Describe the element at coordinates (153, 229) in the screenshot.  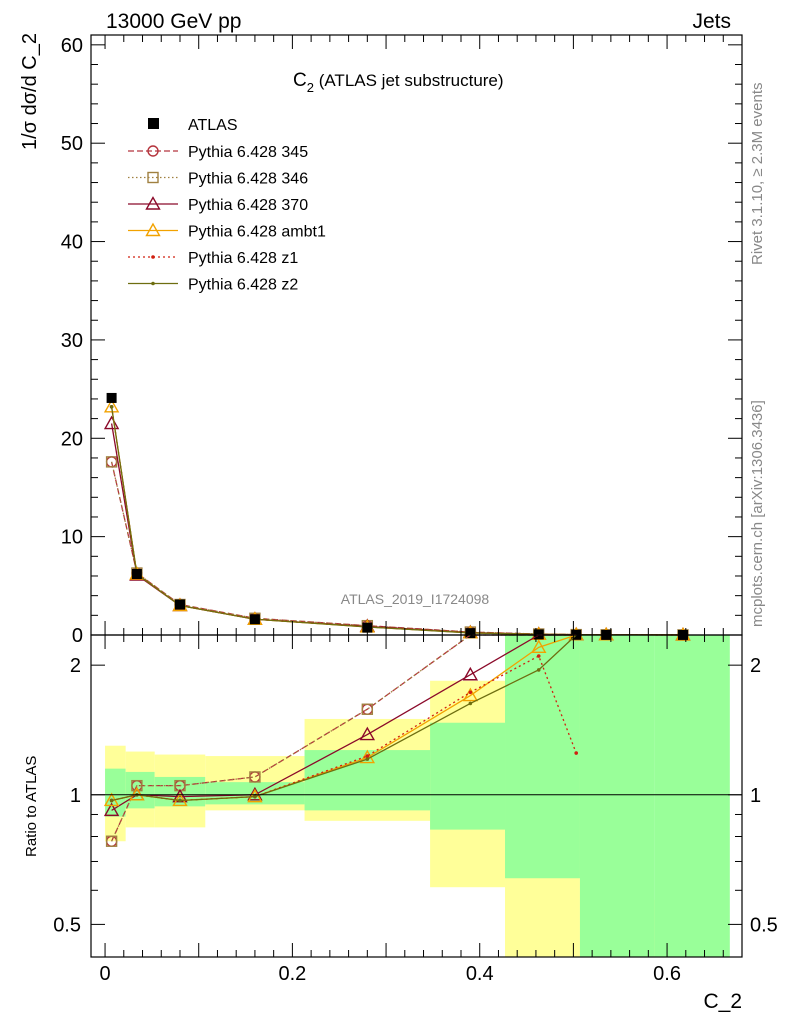
I see `legend-marker-pythia-6-428-ambt1` at that location.